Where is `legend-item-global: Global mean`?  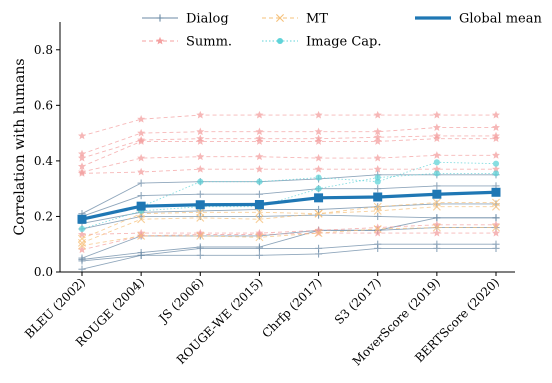
legend-item-global: Global mean is located at coordinates (479, 19).